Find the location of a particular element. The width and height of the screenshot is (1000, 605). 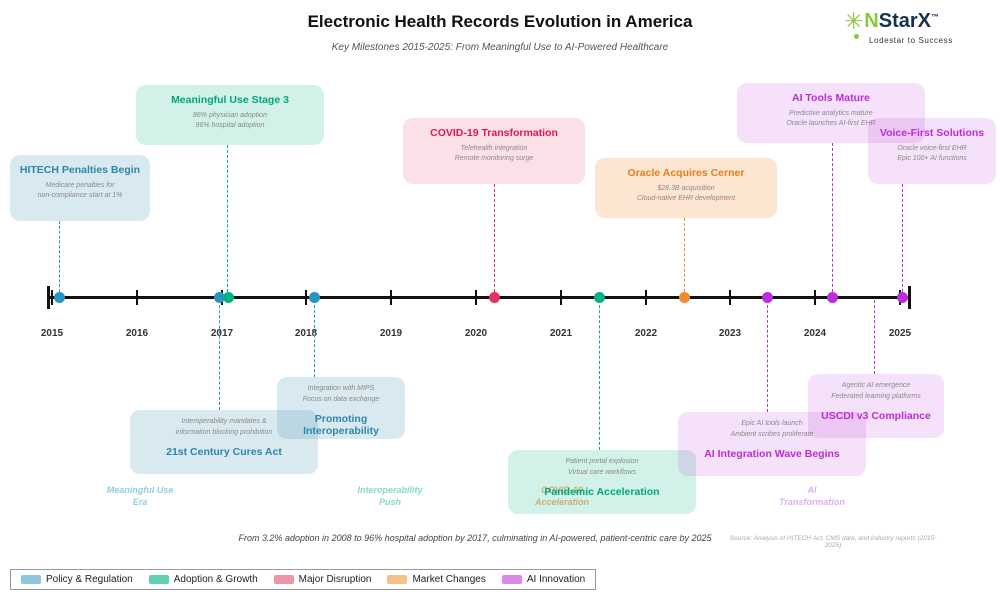

milestone-desc-line: Cloud-native EHR development is located at coordinates (686, 199).